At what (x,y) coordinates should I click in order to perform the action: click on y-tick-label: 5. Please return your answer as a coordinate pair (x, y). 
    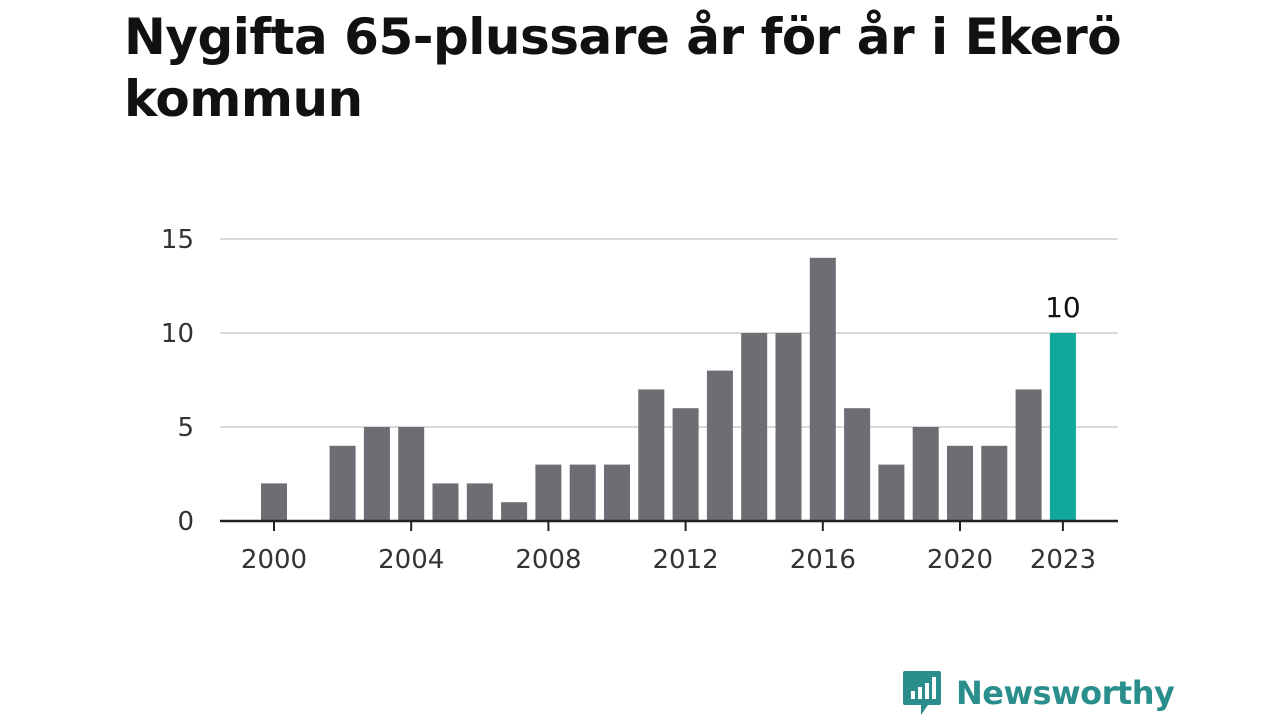
    Looking at the image, I should click on (185, 428).